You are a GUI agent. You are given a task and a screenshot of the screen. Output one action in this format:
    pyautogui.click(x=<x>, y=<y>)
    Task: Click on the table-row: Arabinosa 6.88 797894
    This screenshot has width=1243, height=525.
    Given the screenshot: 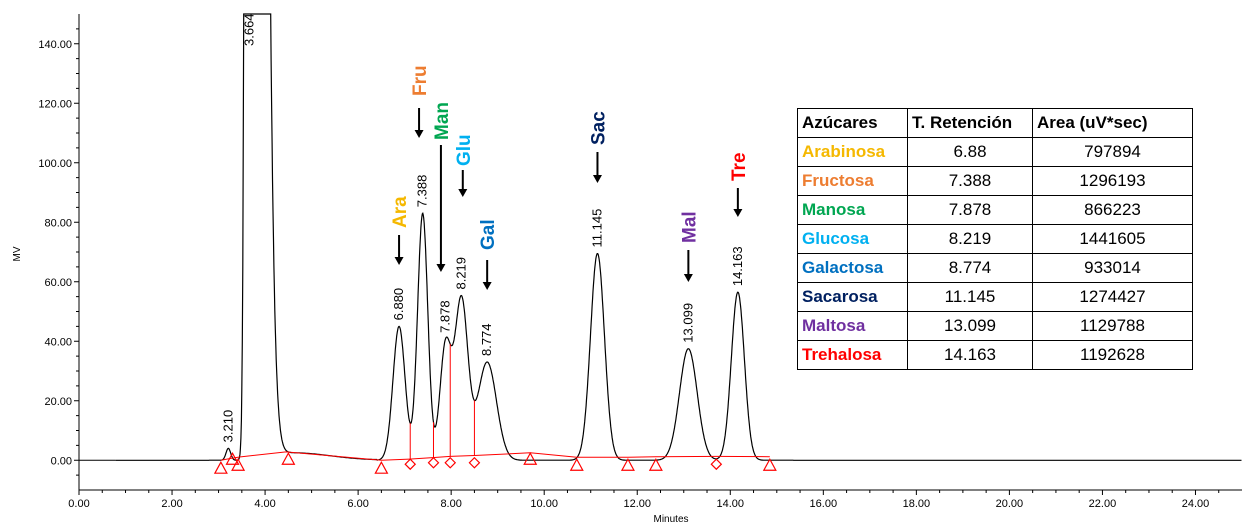 What is the action you would take?
    pyautogui.click(x=995, y=152)
    